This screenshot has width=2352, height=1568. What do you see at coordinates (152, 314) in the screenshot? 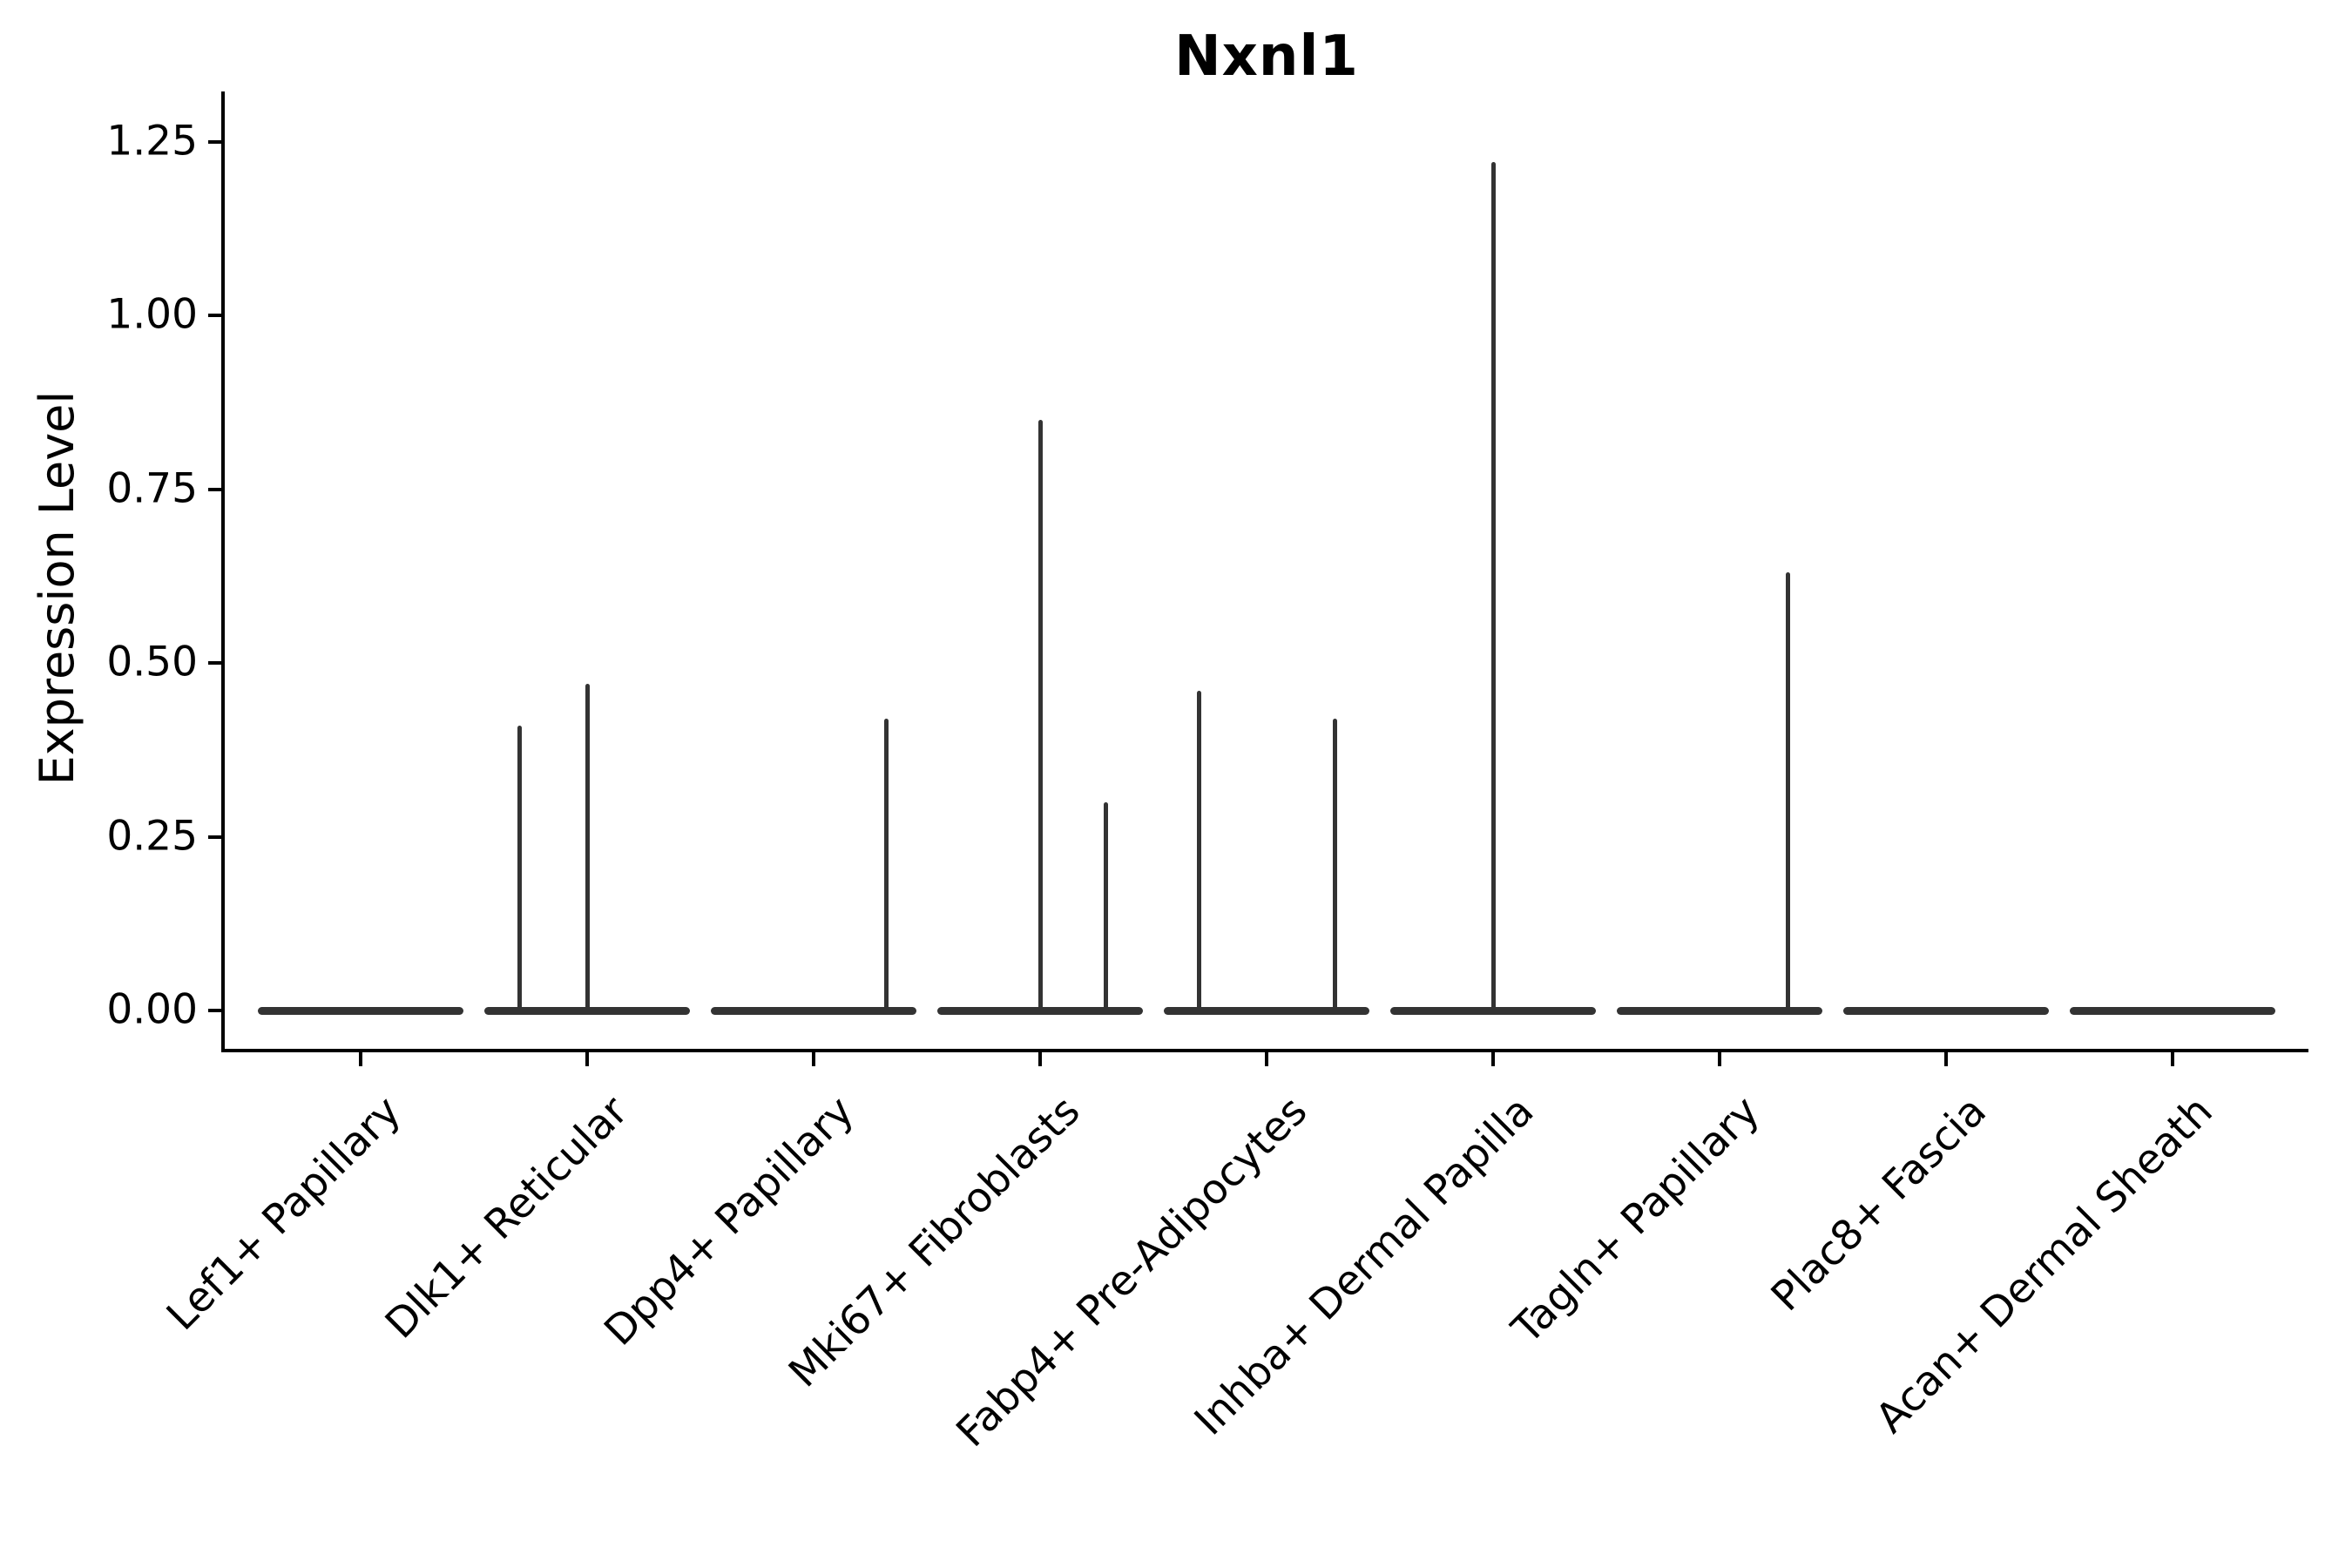
I see `y-tick-label: 1.00` at bounding box center [152, 314].